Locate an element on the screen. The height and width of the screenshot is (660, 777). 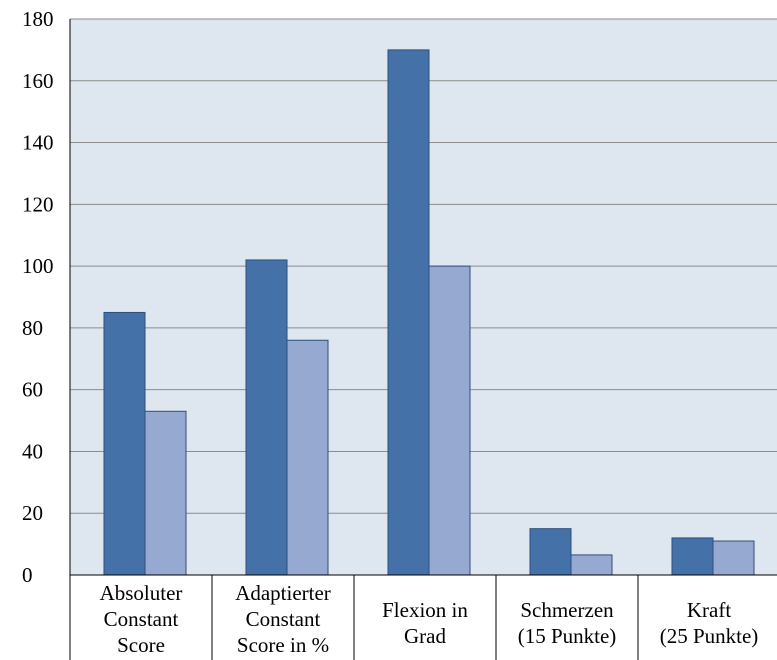
y-tick-label: 180 is located at coordinates (38, 19).